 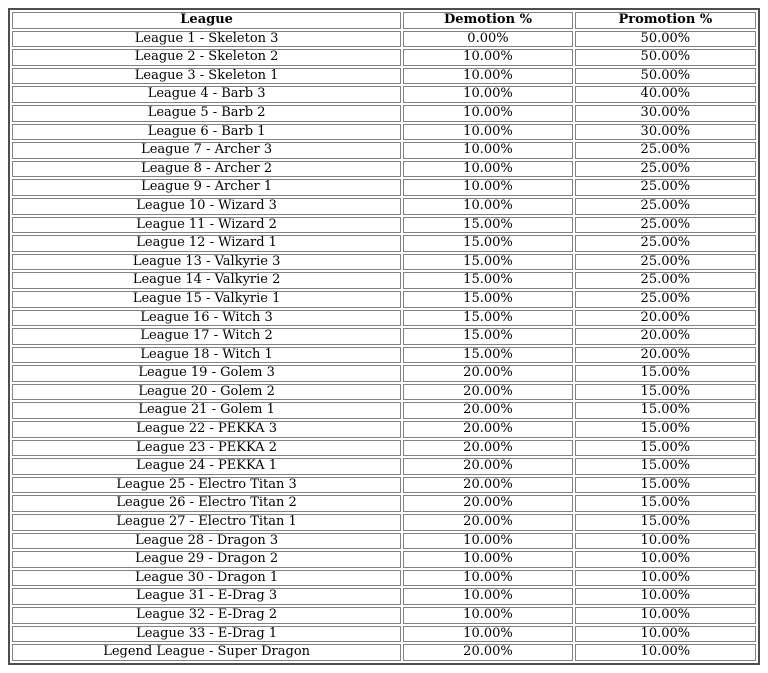 I want to click on promotion-cell: 20.00%, so click(x=665, y=318).